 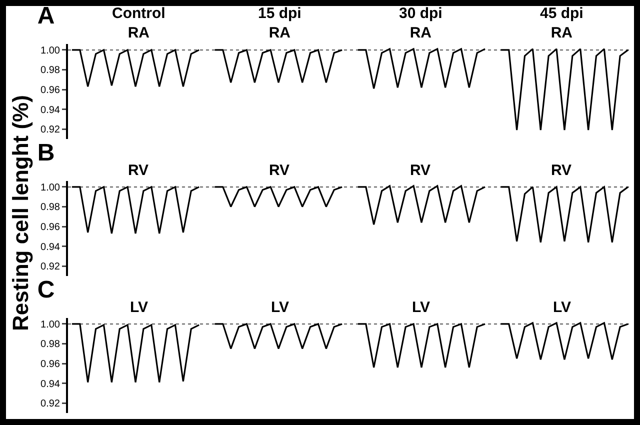 I want to click on chart-title: B, so click(x=46, y=152).